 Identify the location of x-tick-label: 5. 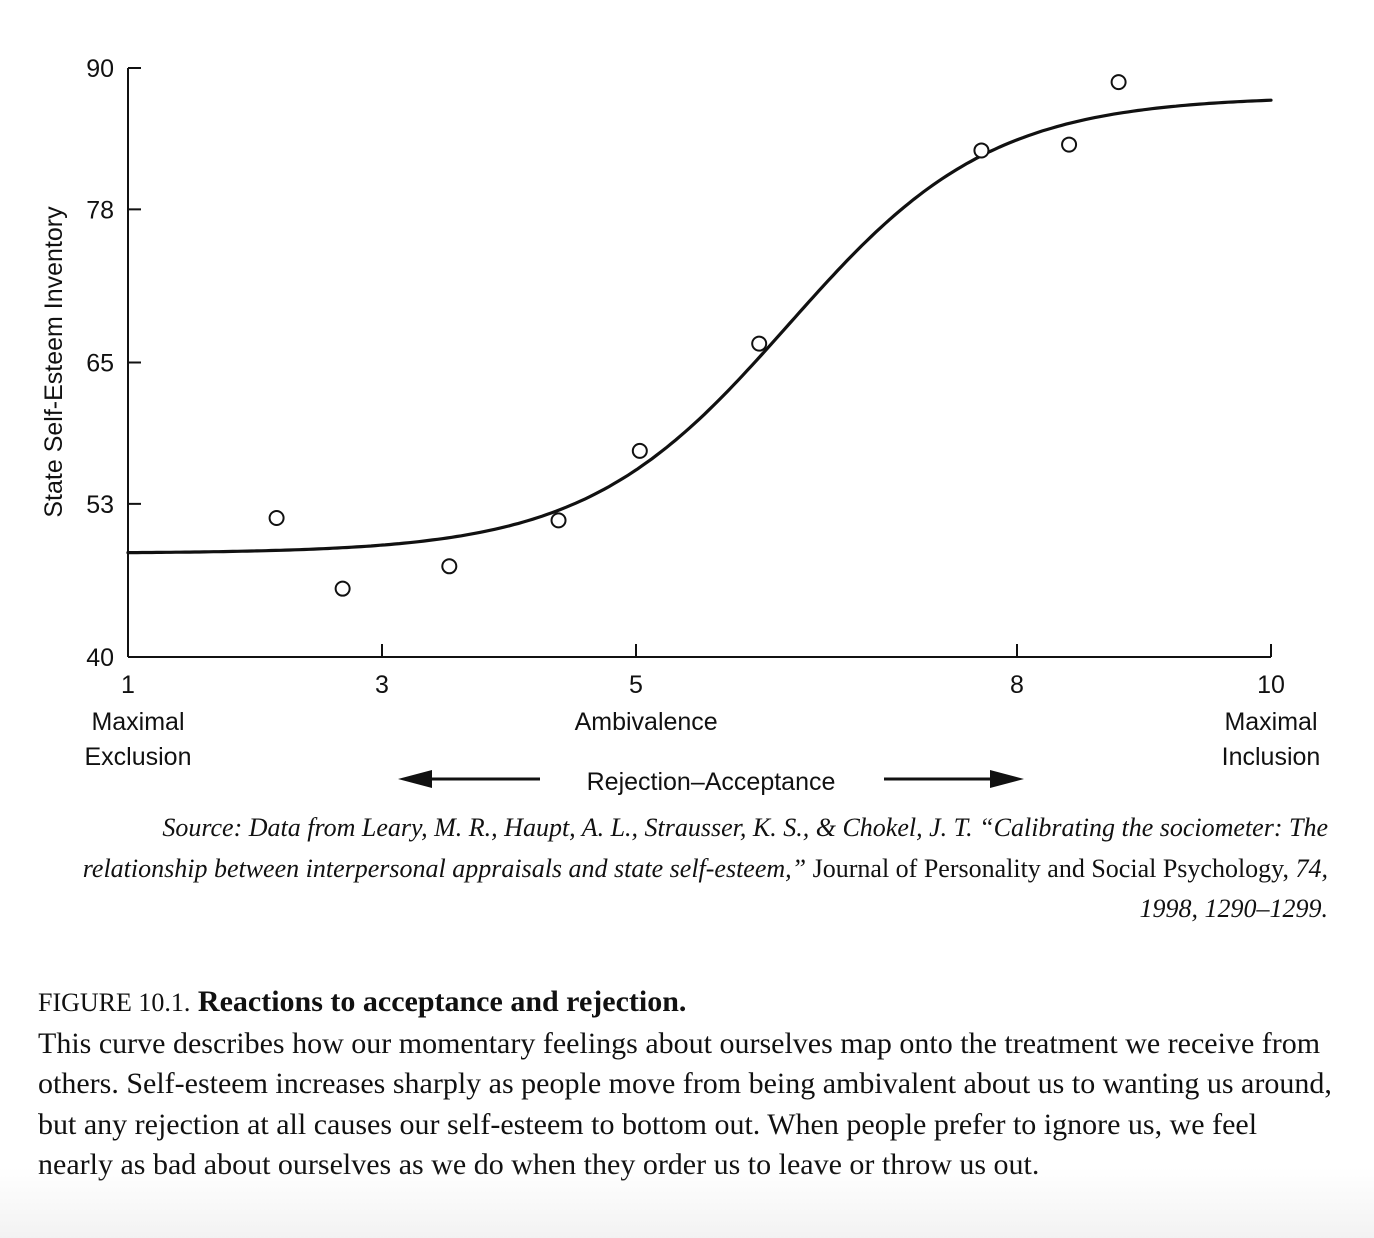
(636, 685).